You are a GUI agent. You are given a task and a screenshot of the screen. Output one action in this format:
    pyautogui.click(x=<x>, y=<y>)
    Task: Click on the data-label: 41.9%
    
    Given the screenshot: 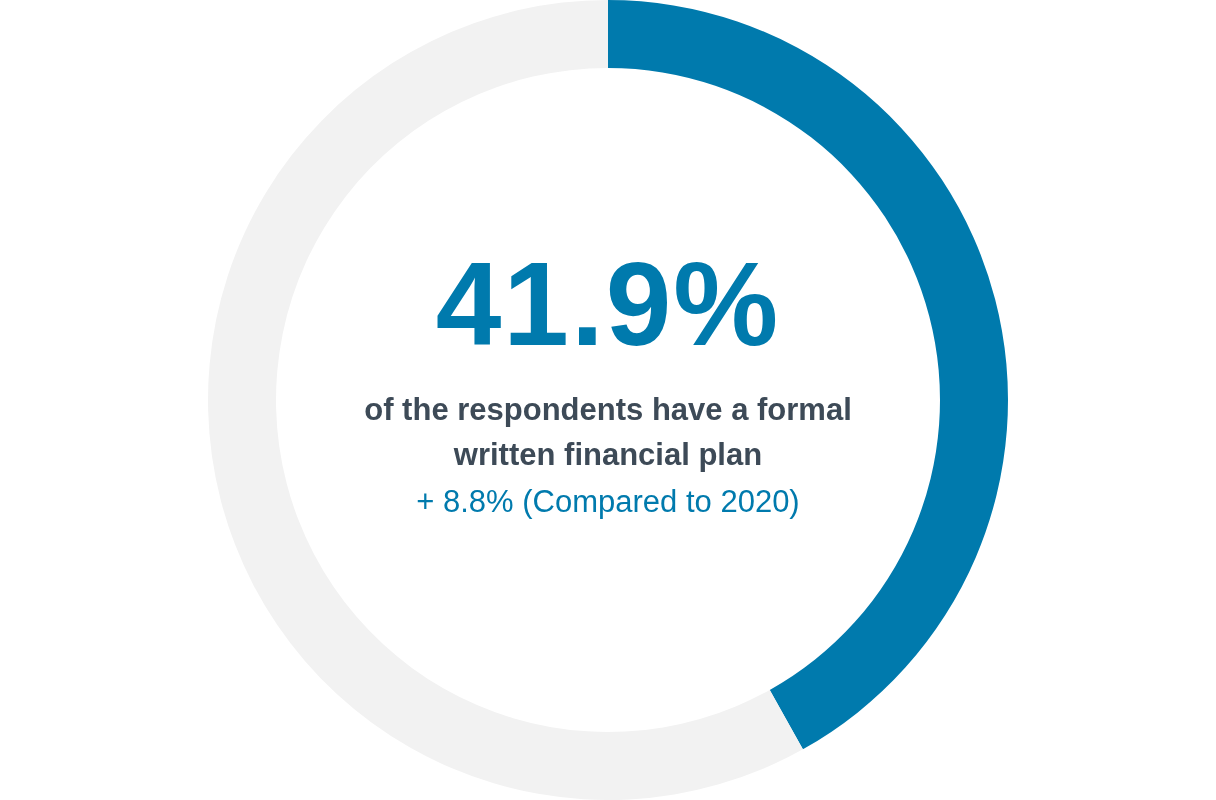 What is the action you would take?
    pyautogui.click(x=608, y=304)
    